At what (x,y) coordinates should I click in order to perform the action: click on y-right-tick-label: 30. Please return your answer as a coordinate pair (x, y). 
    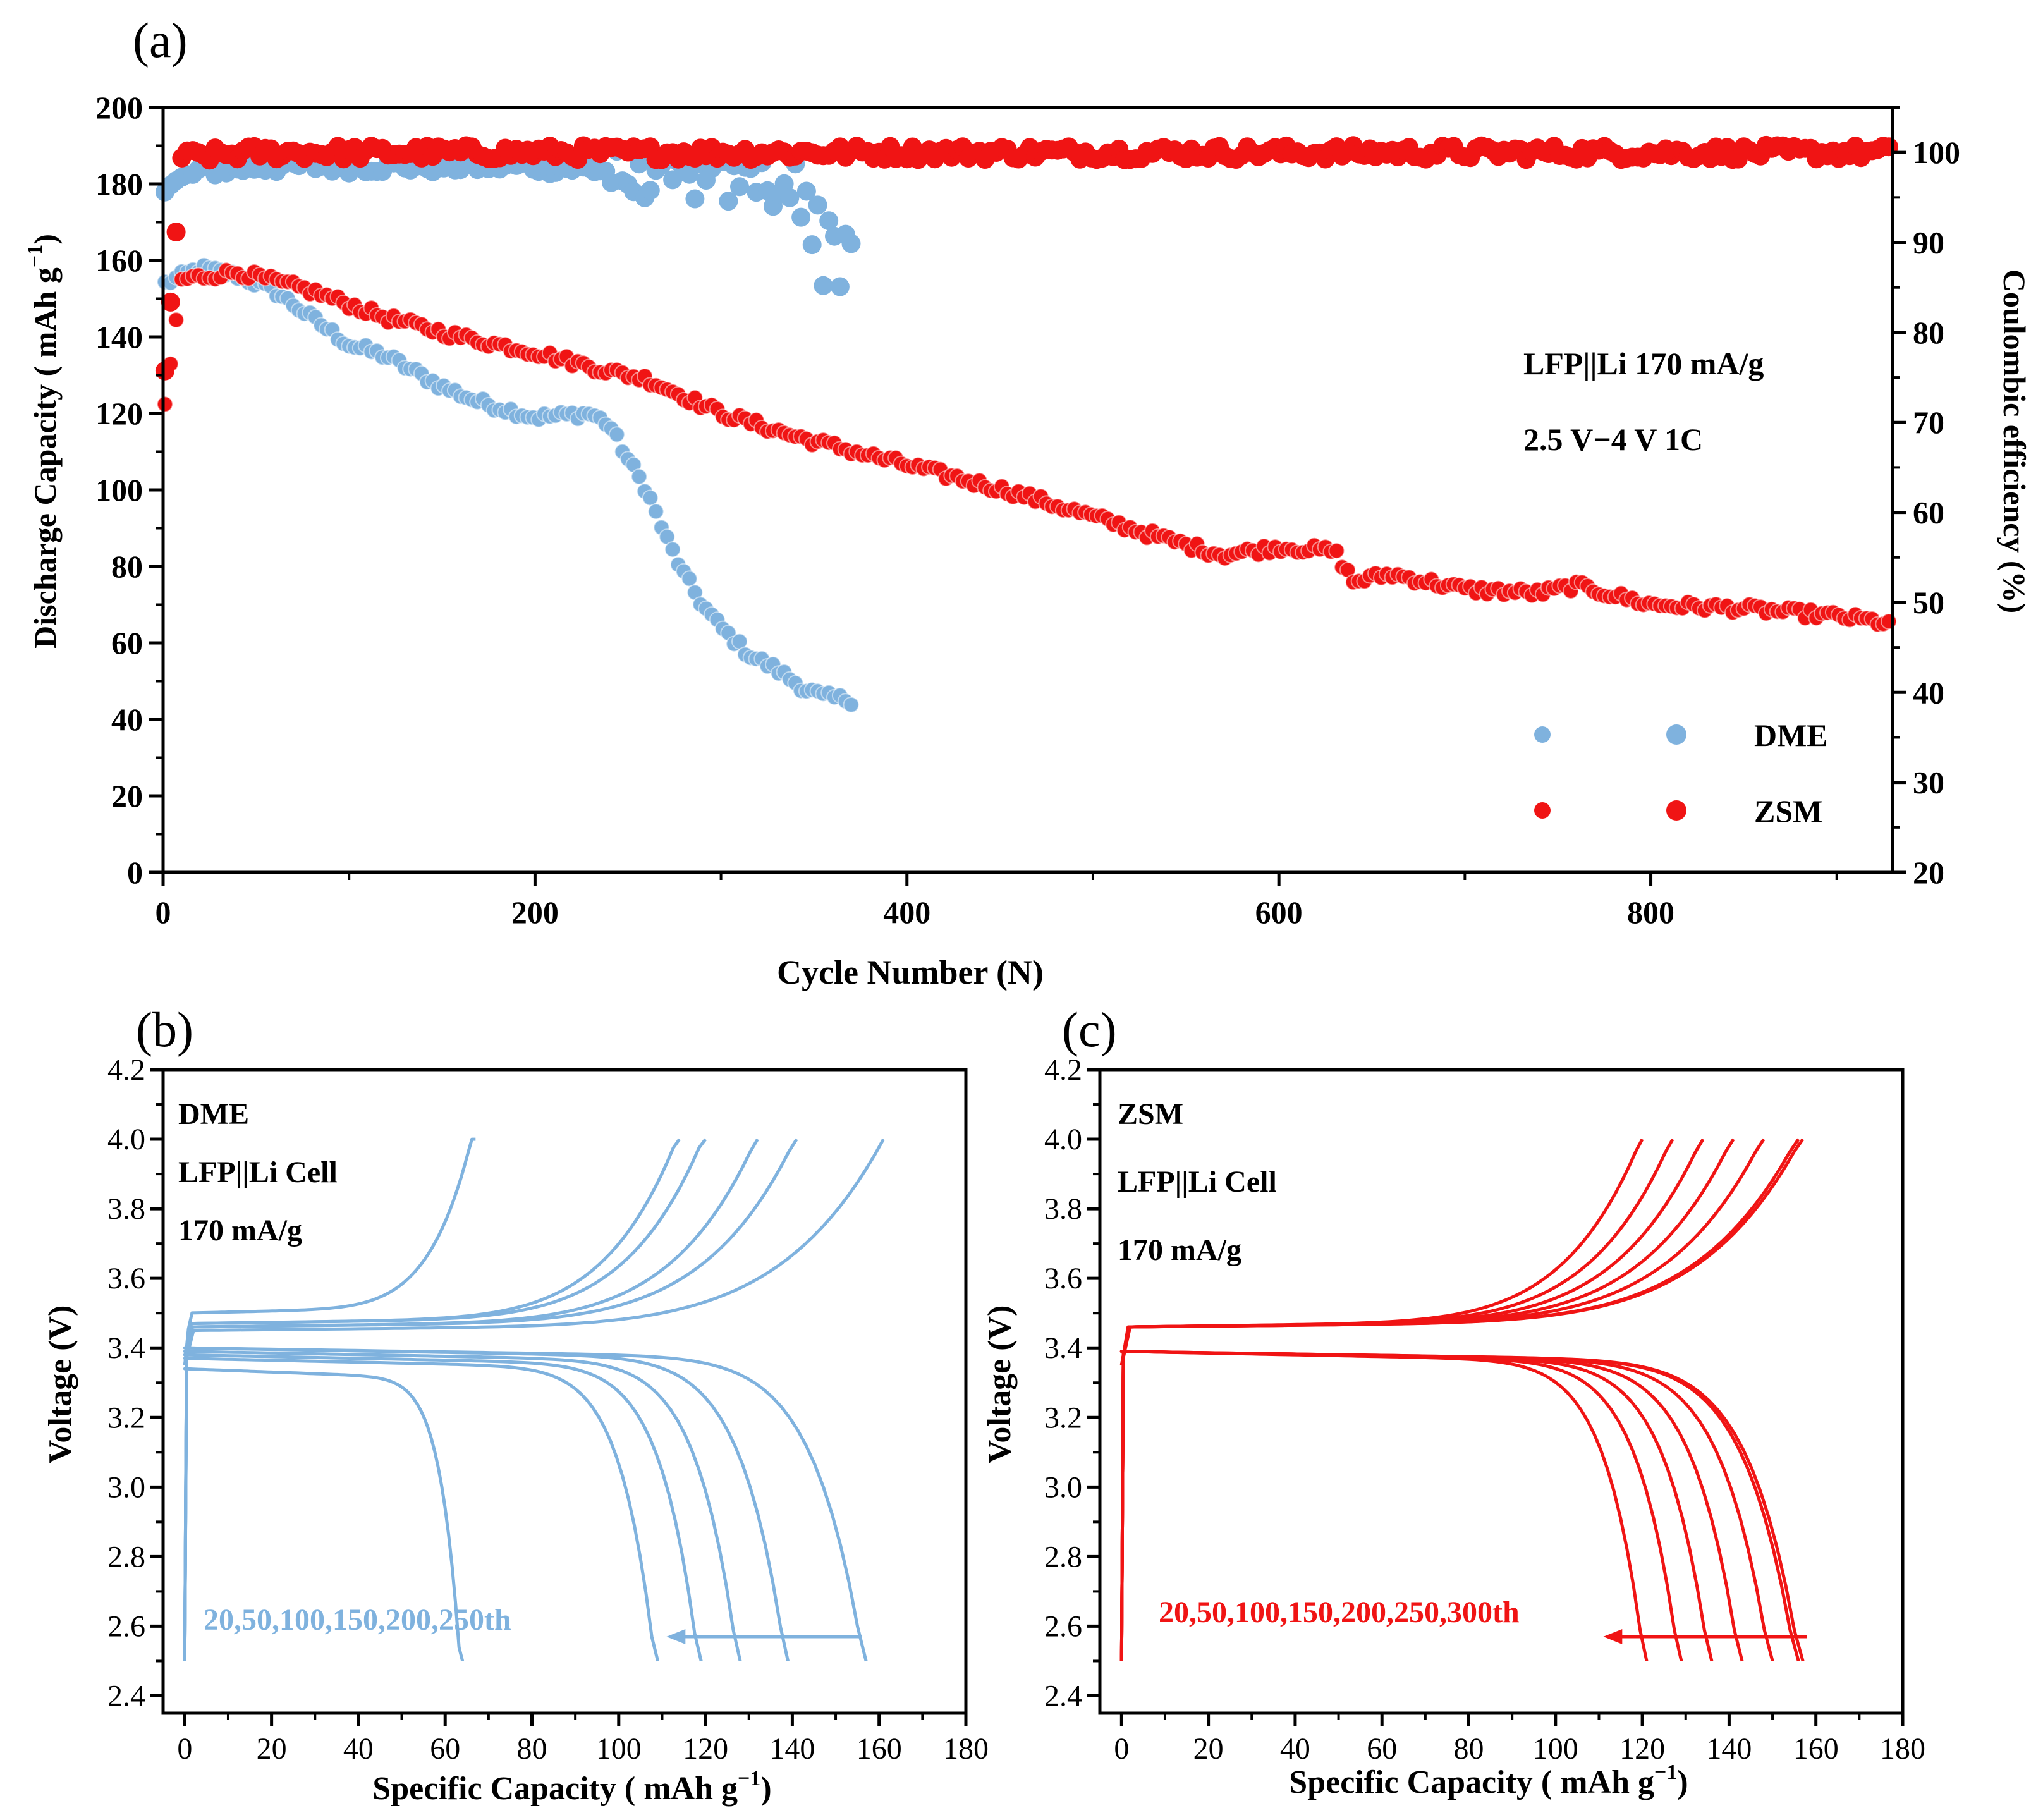
    Looking at the image, I should click on (1928, 782).